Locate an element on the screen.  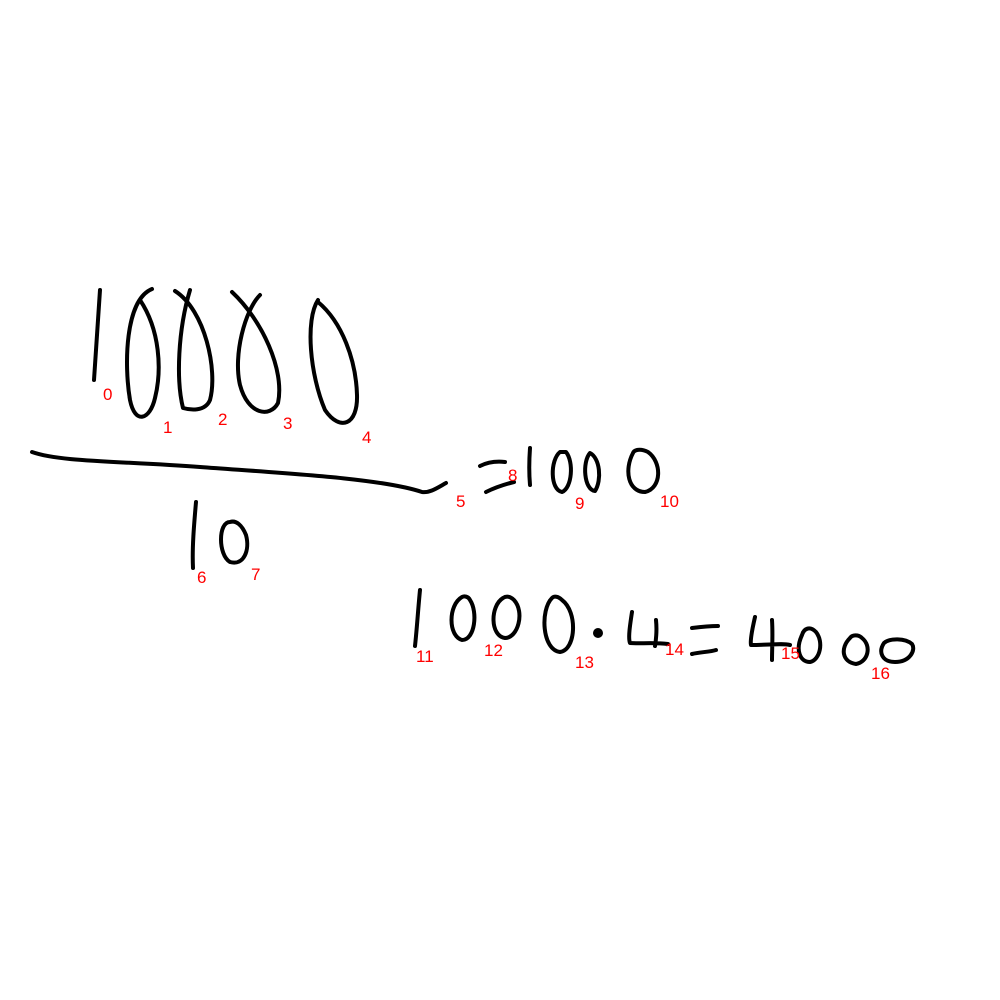
label-11: 11 is located at coordinates (425, 656).